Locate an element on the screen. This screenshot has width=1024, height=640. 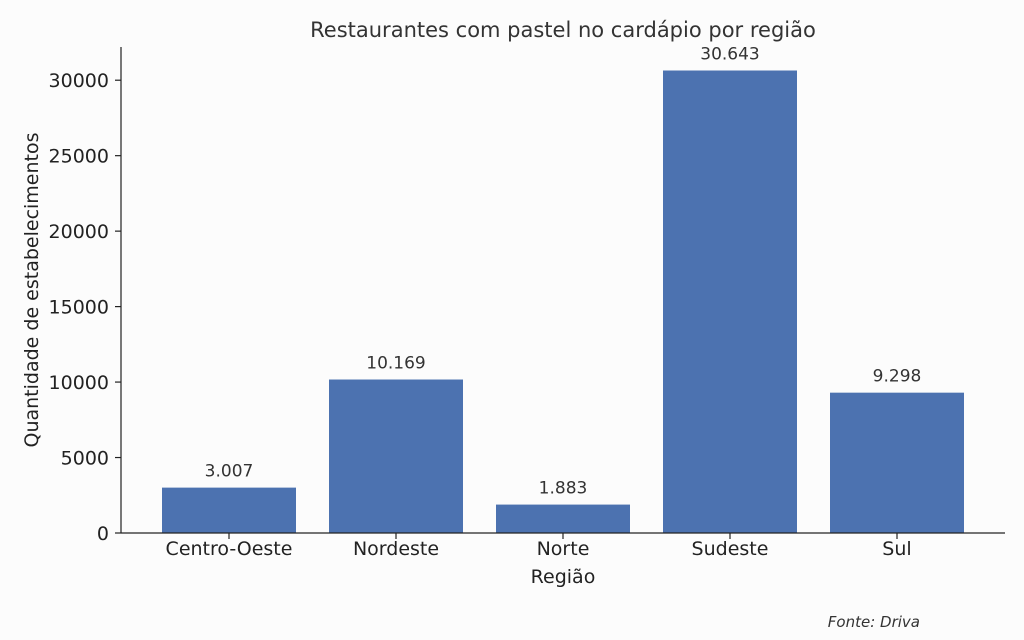
y-tick-label: 10000 is located at coordinates (79, 383).